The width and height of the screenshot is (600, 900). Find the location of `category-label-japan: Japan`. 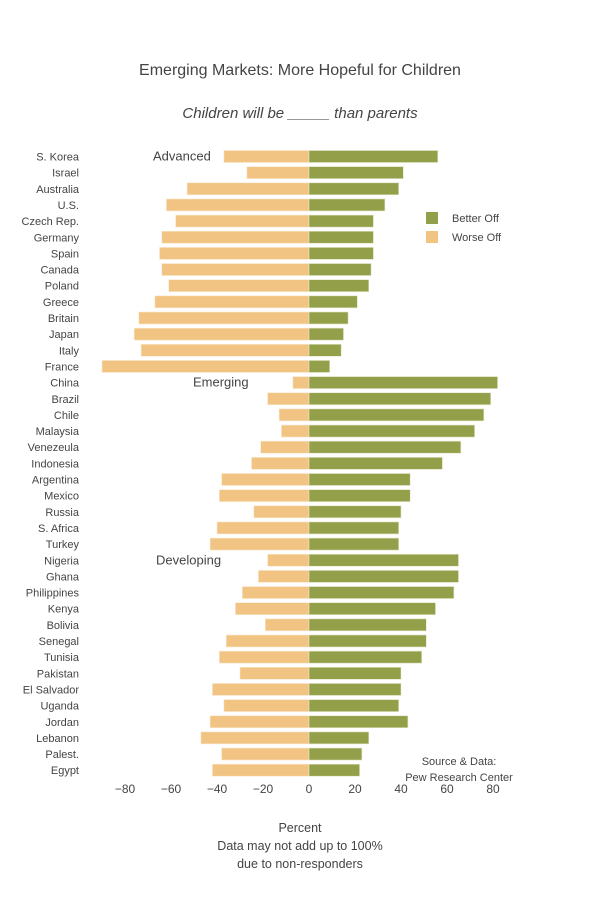

category-label-japan: Japan is located at coordinates (64, 335).